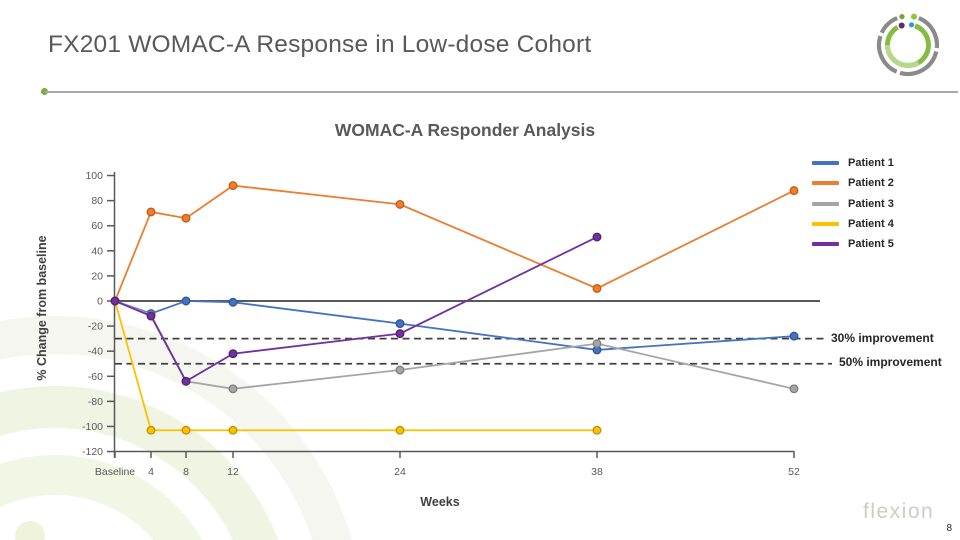  I want to click on flexion-circle-logo, so click(908, 45).